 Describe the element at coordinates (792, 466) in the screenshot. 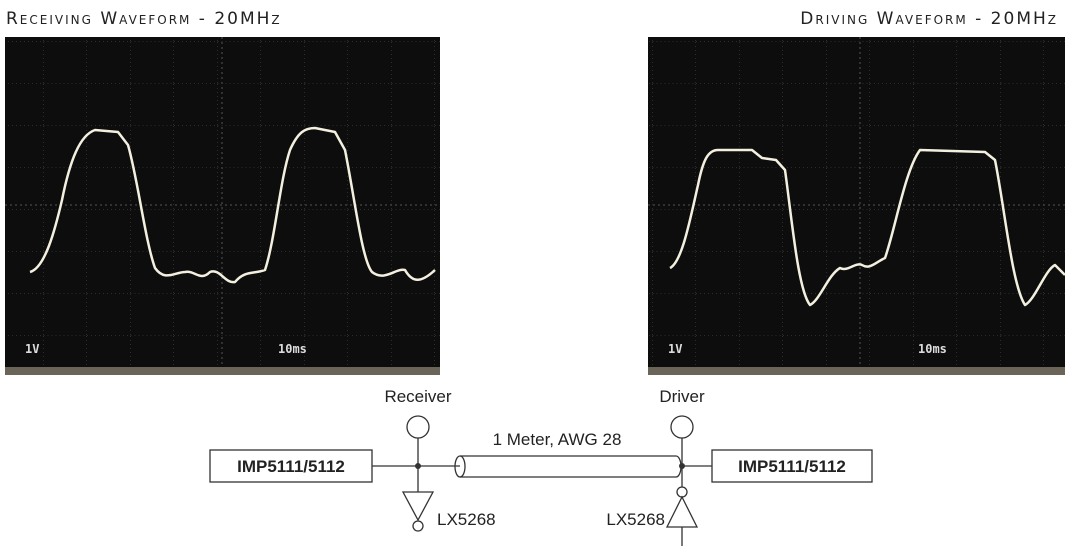

I see `right-box-label: IMP5111/5112` at that location.